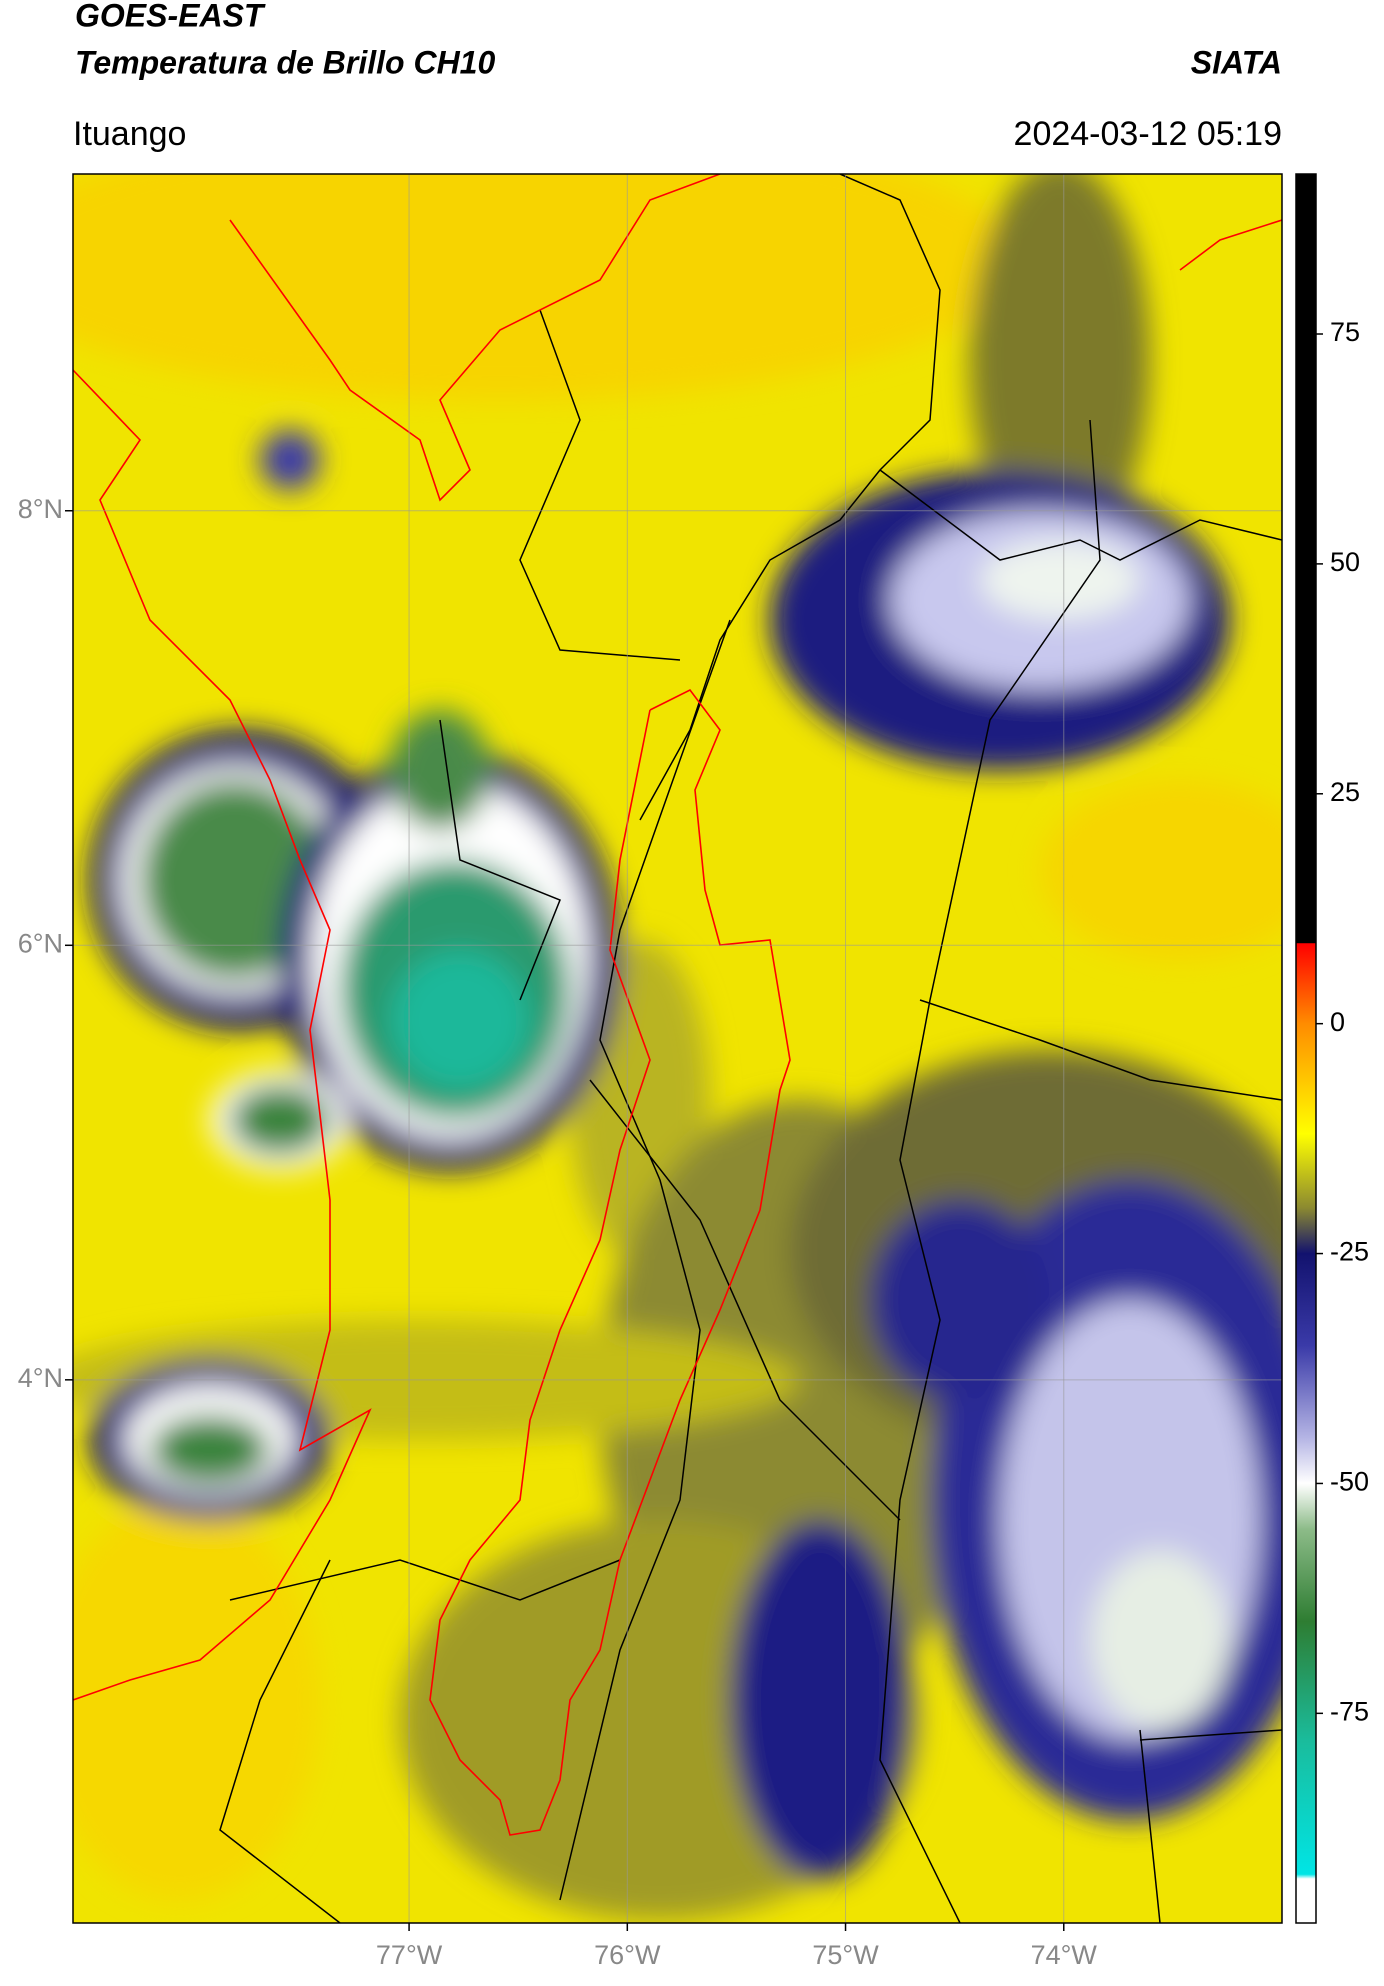 This screenshot has width=1384, height=1986. I want to click on colorbar-tick-label: 0, so click(1337, 1022).